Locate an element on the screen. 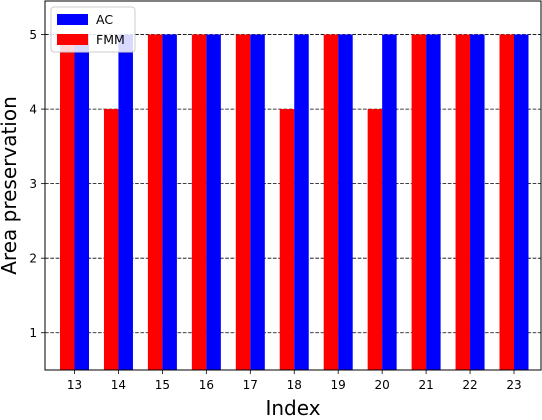 The width and height of the screenshot is (542, 420). legend-swatch-ac is located at coordinates (72, 19).